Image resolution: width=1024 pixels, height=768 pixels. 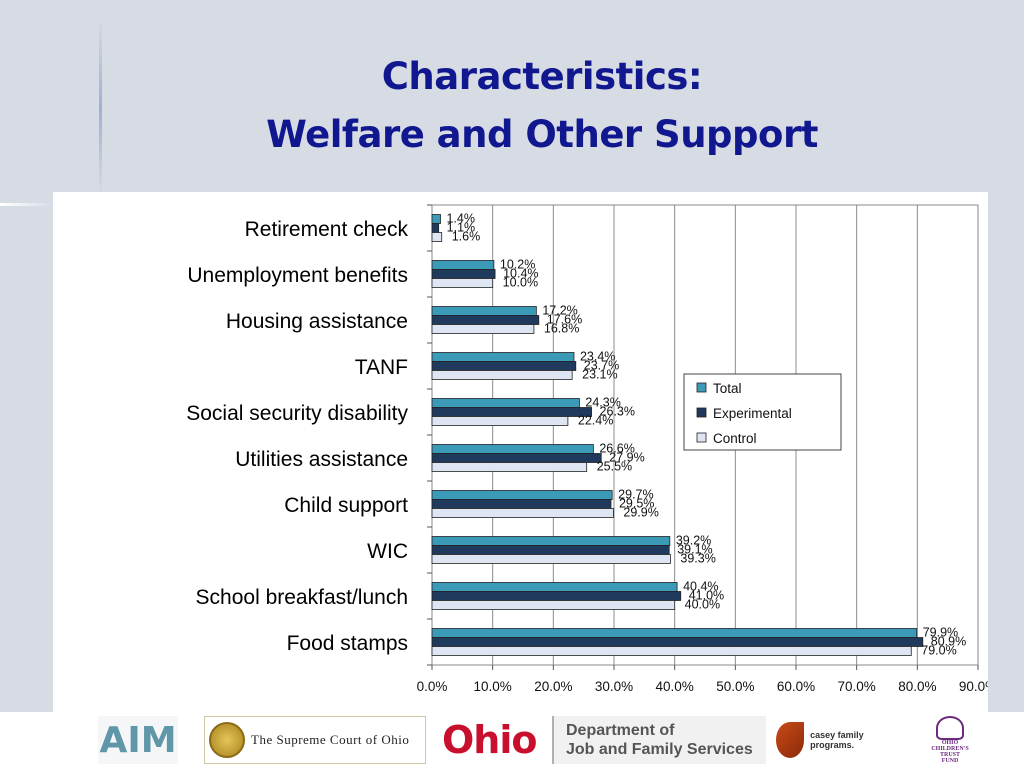 What do you see at coordinates (297, 413) in the screenshot?
I see `category-label: Social security disability` at bounding box center [297, 413].